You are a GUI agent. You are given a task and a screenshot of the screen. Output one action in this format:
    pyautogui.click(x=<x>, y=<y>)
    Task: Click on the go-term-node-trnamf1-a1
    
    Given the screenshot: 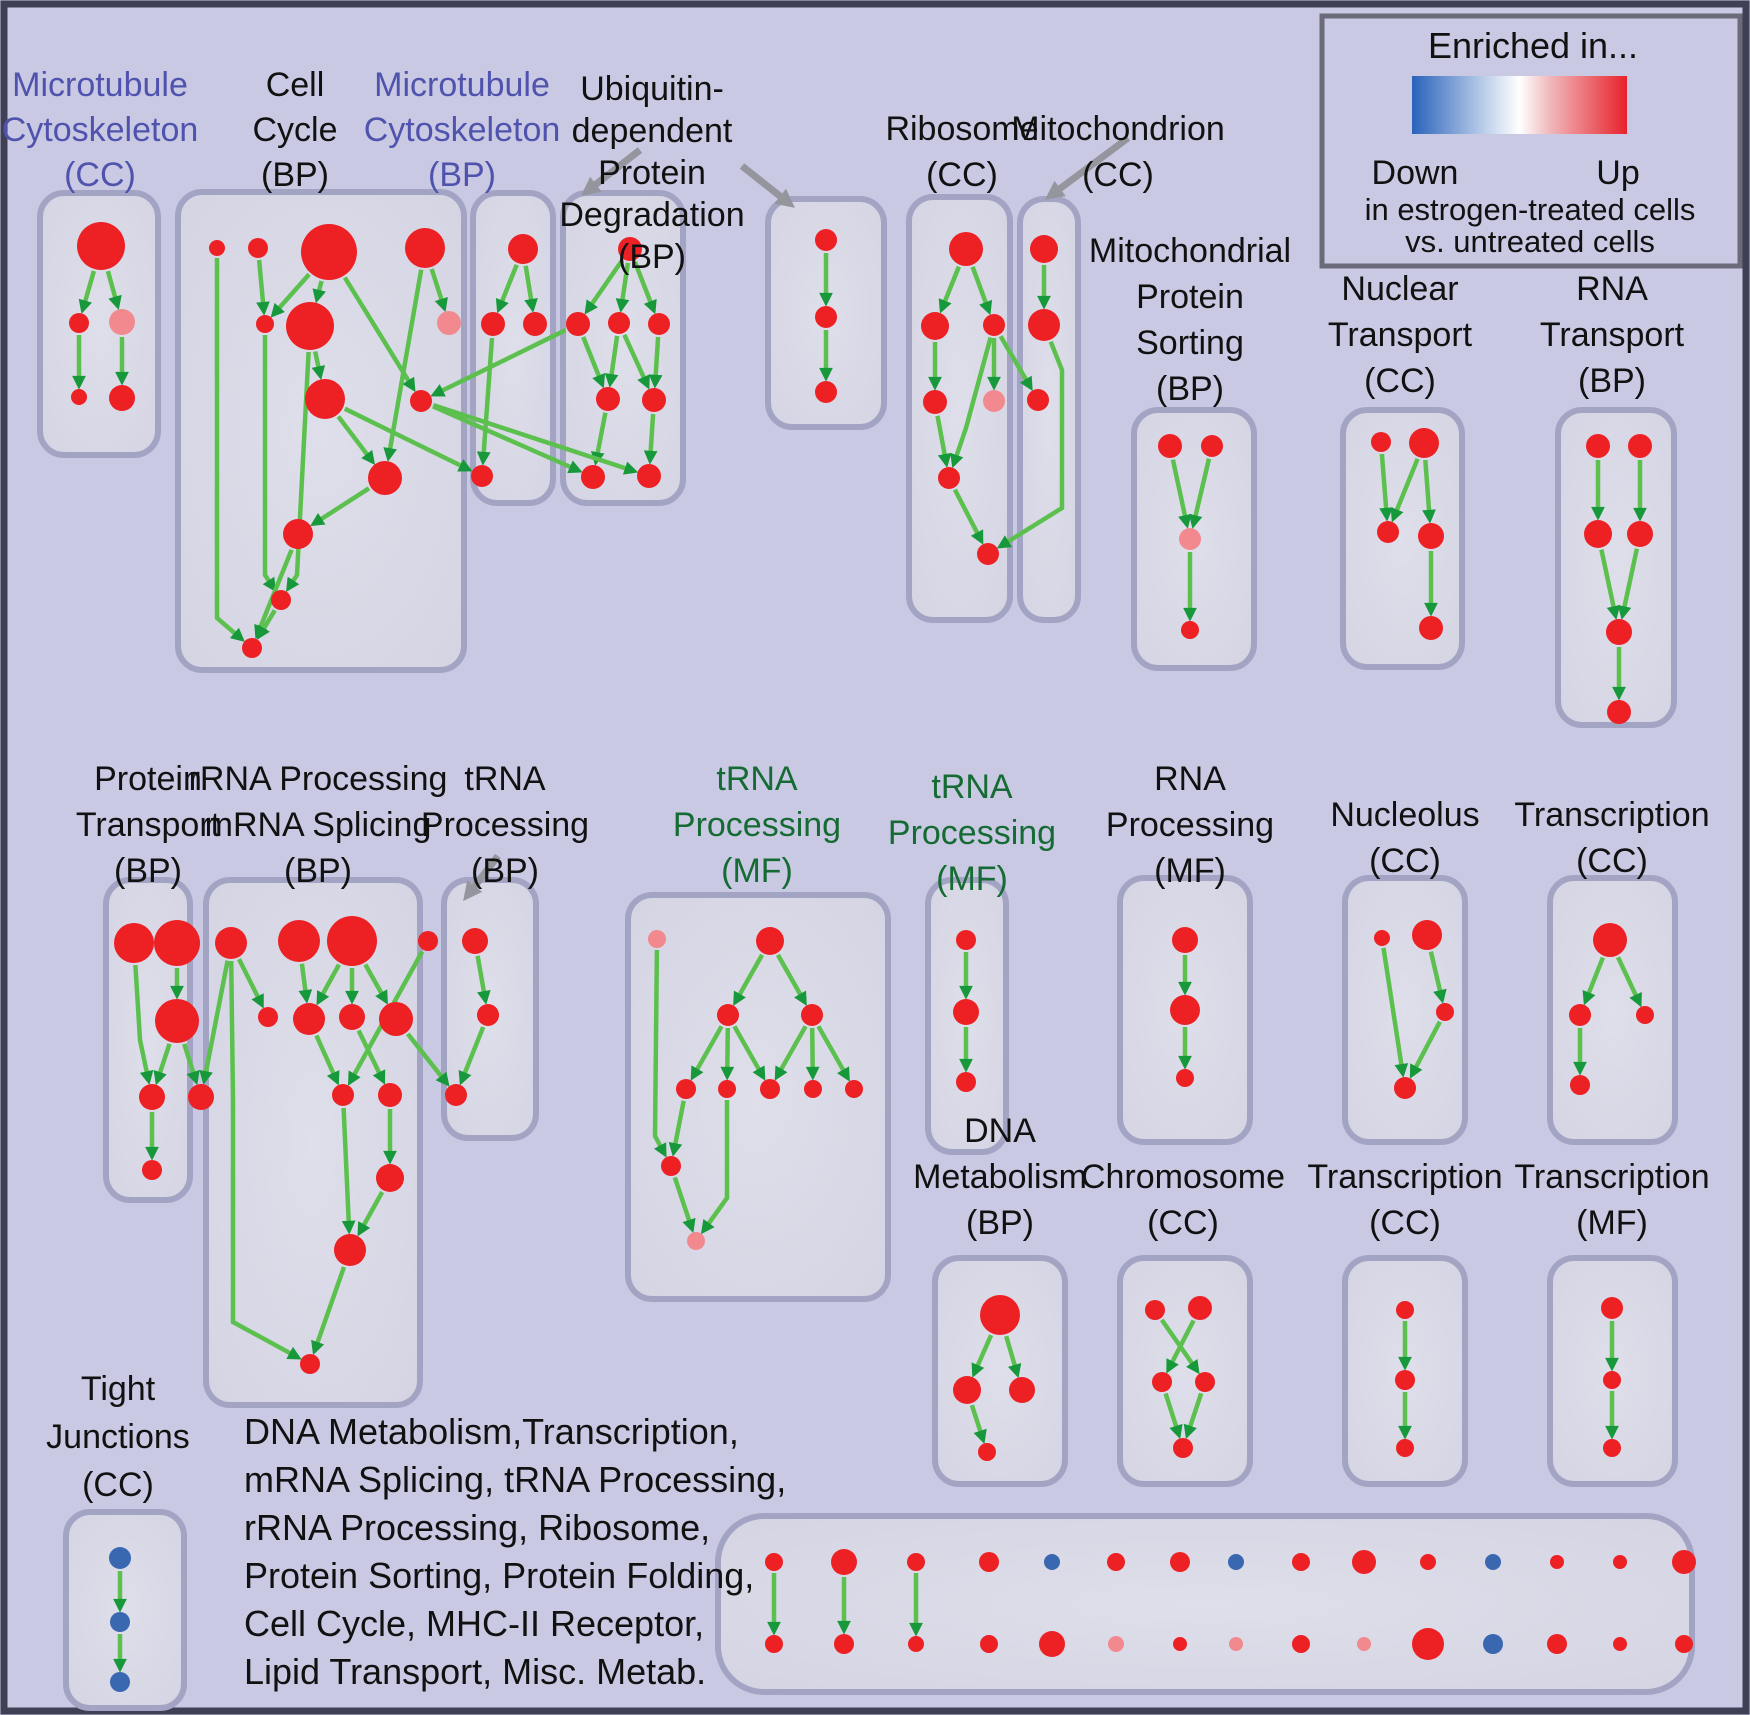 What is the action you would take?
    pyautogui.click(x=686, y=1089)
    